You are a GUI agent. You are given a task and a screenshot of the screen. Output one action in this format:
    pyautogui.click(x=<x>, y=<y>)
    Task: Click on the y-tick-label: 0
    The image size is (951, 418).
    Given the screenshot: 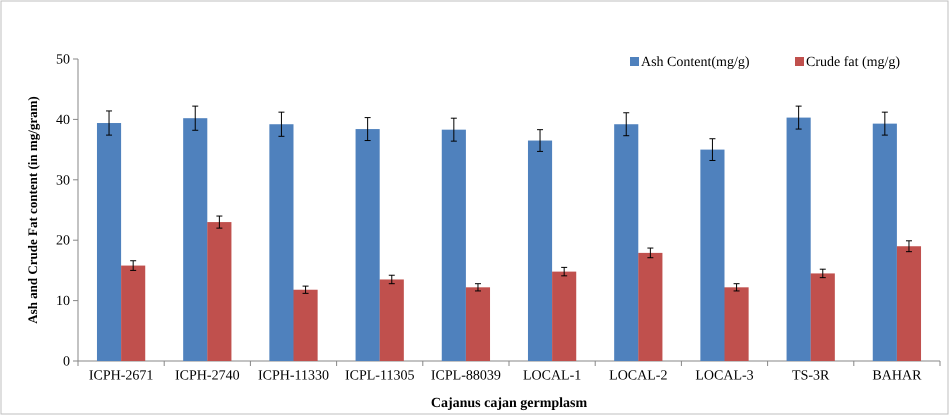 What is the action you would take?
    pyautogui.click(x=66, y=362)
    